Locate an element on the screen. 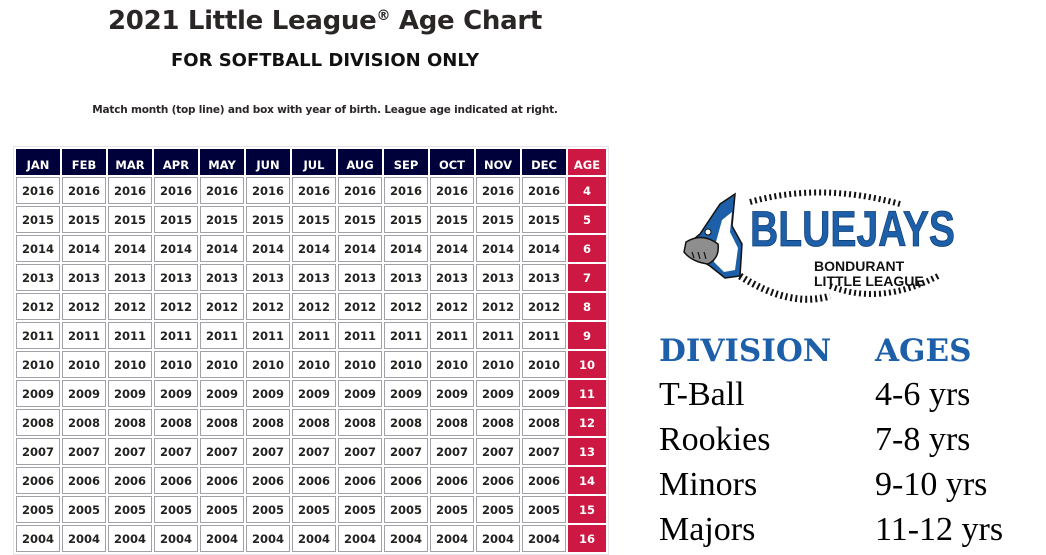  league-age-cell: 7 is located at coordinates (587, 277).